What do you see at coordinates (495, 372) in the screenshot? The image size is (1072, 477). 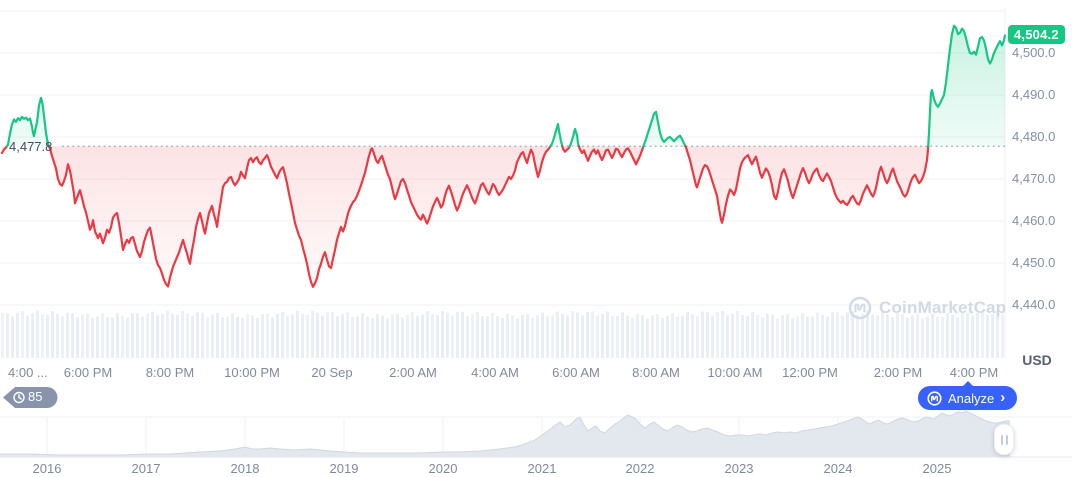 I see `x-axis-tick-label: 4:00 AM` at bounding box center [495, 372].